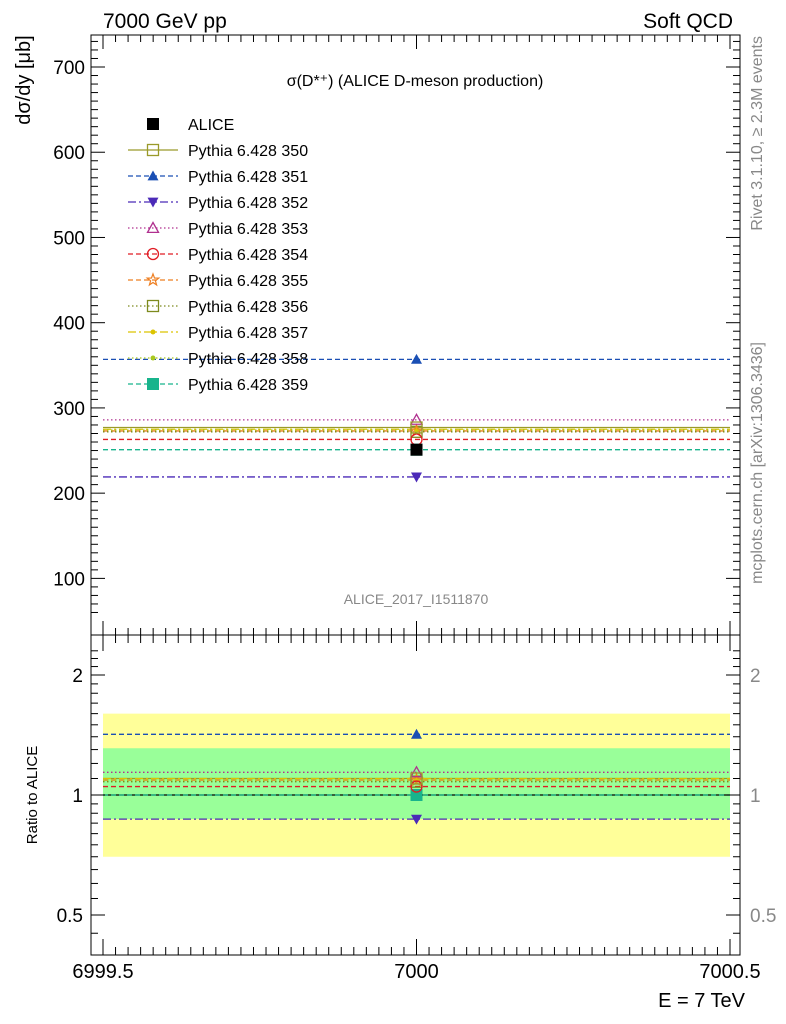 Image resolution: width=786 pixels, height=1024 pixels. What do you see at coordinates (32, 795) in the screenshot?
I see `ratio-y-label: Ratio to ALICE` at bounding box center [32, 795].